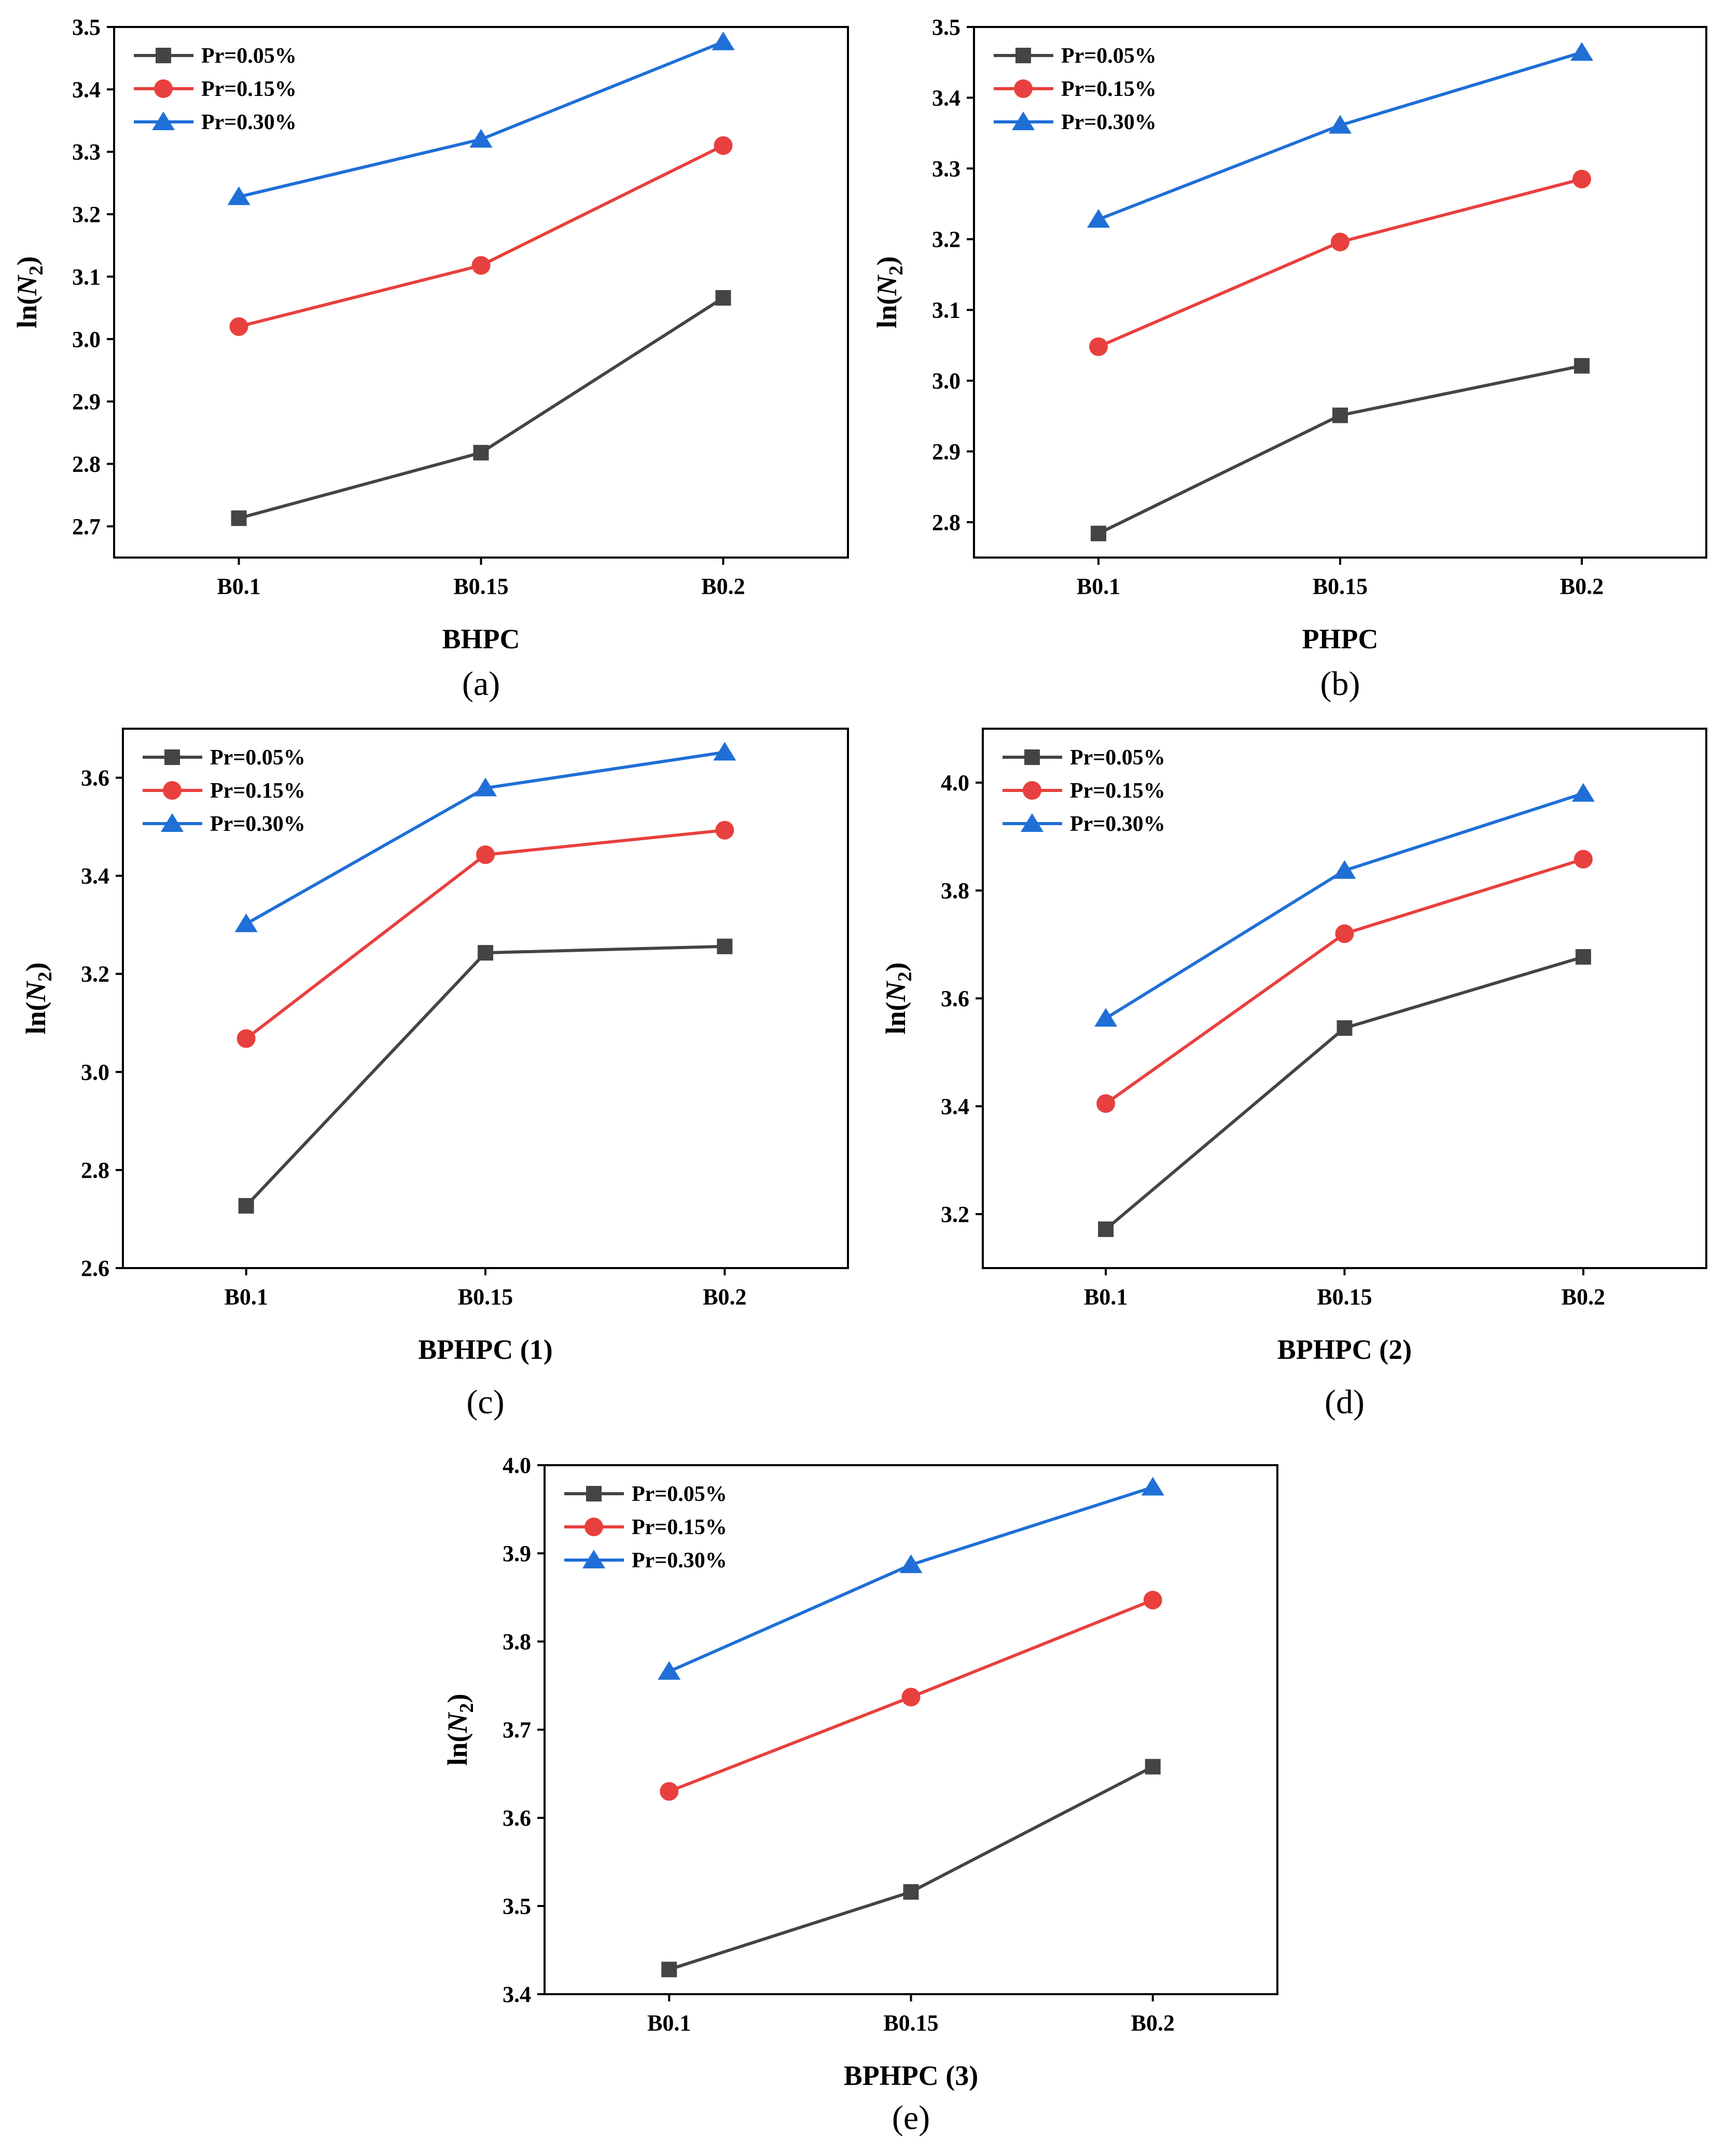 The image size is (1726, 2156). What do you see at coordinates (1344, 1349) in the screenshot?
I see `x-axis-title: BPHPC (2)` at bounding box center [1344, 1349].